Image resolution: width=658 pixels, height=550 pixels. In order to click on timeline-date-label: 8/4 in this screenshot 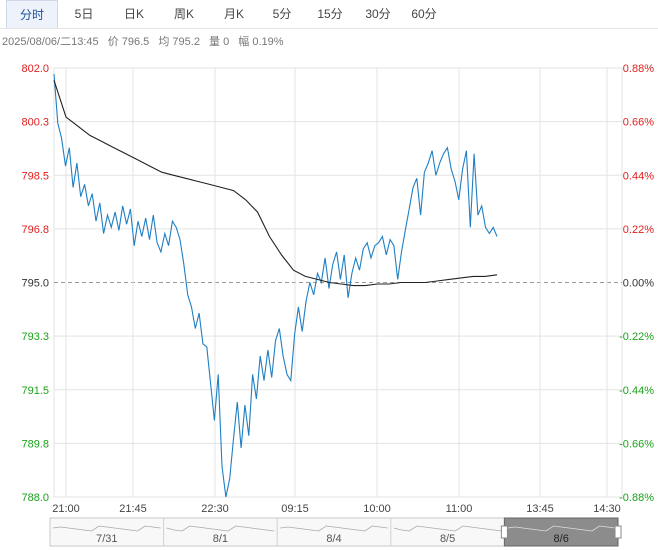, I will do `click(333, 539)`.